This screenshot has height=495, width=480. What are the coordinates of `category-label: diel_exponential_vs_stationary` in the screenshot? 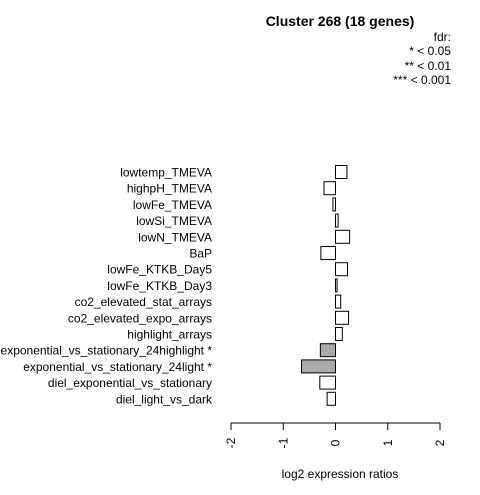 It's located at (130, 383).